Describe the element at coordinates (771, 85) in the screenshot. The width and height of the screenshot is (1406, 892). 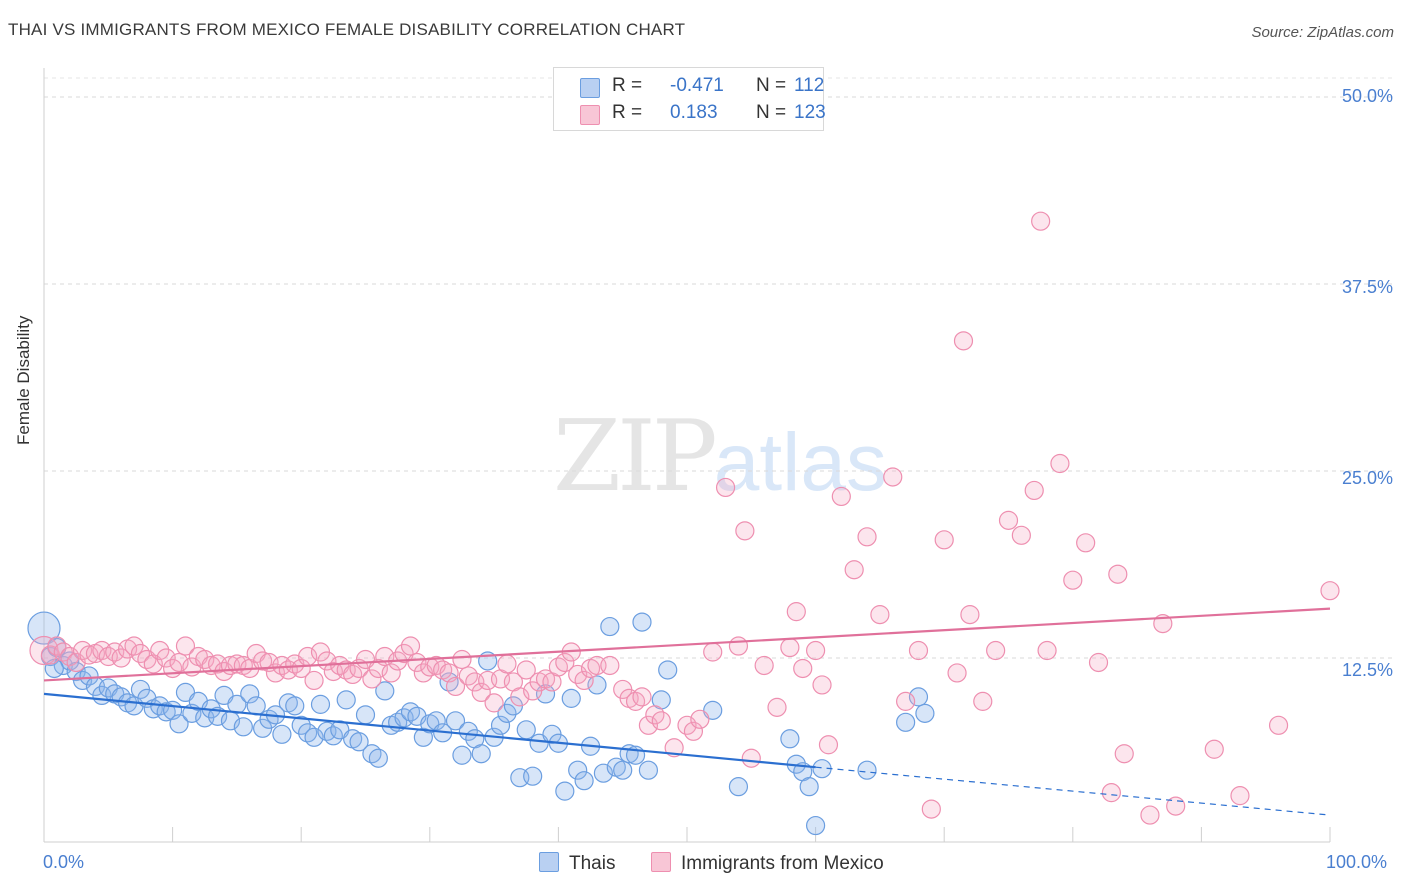
I see `legend-n-label: N =` at that location.